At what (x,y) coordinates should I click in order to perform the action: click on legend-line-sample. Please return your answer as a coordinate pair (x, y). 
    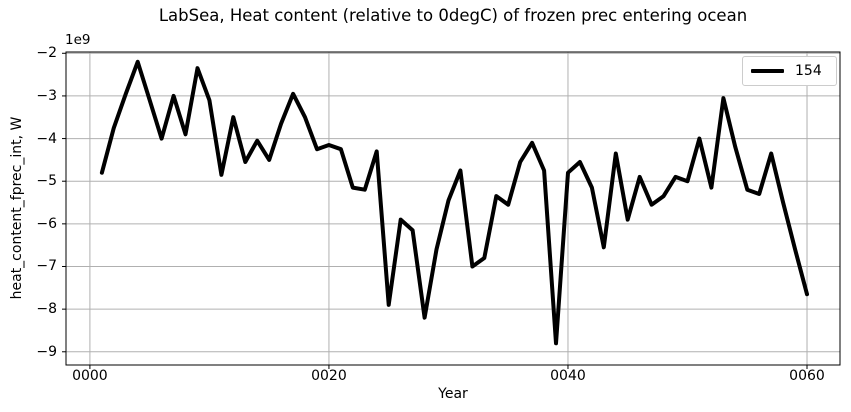
    Looking at the image, I should click on (767, 71).